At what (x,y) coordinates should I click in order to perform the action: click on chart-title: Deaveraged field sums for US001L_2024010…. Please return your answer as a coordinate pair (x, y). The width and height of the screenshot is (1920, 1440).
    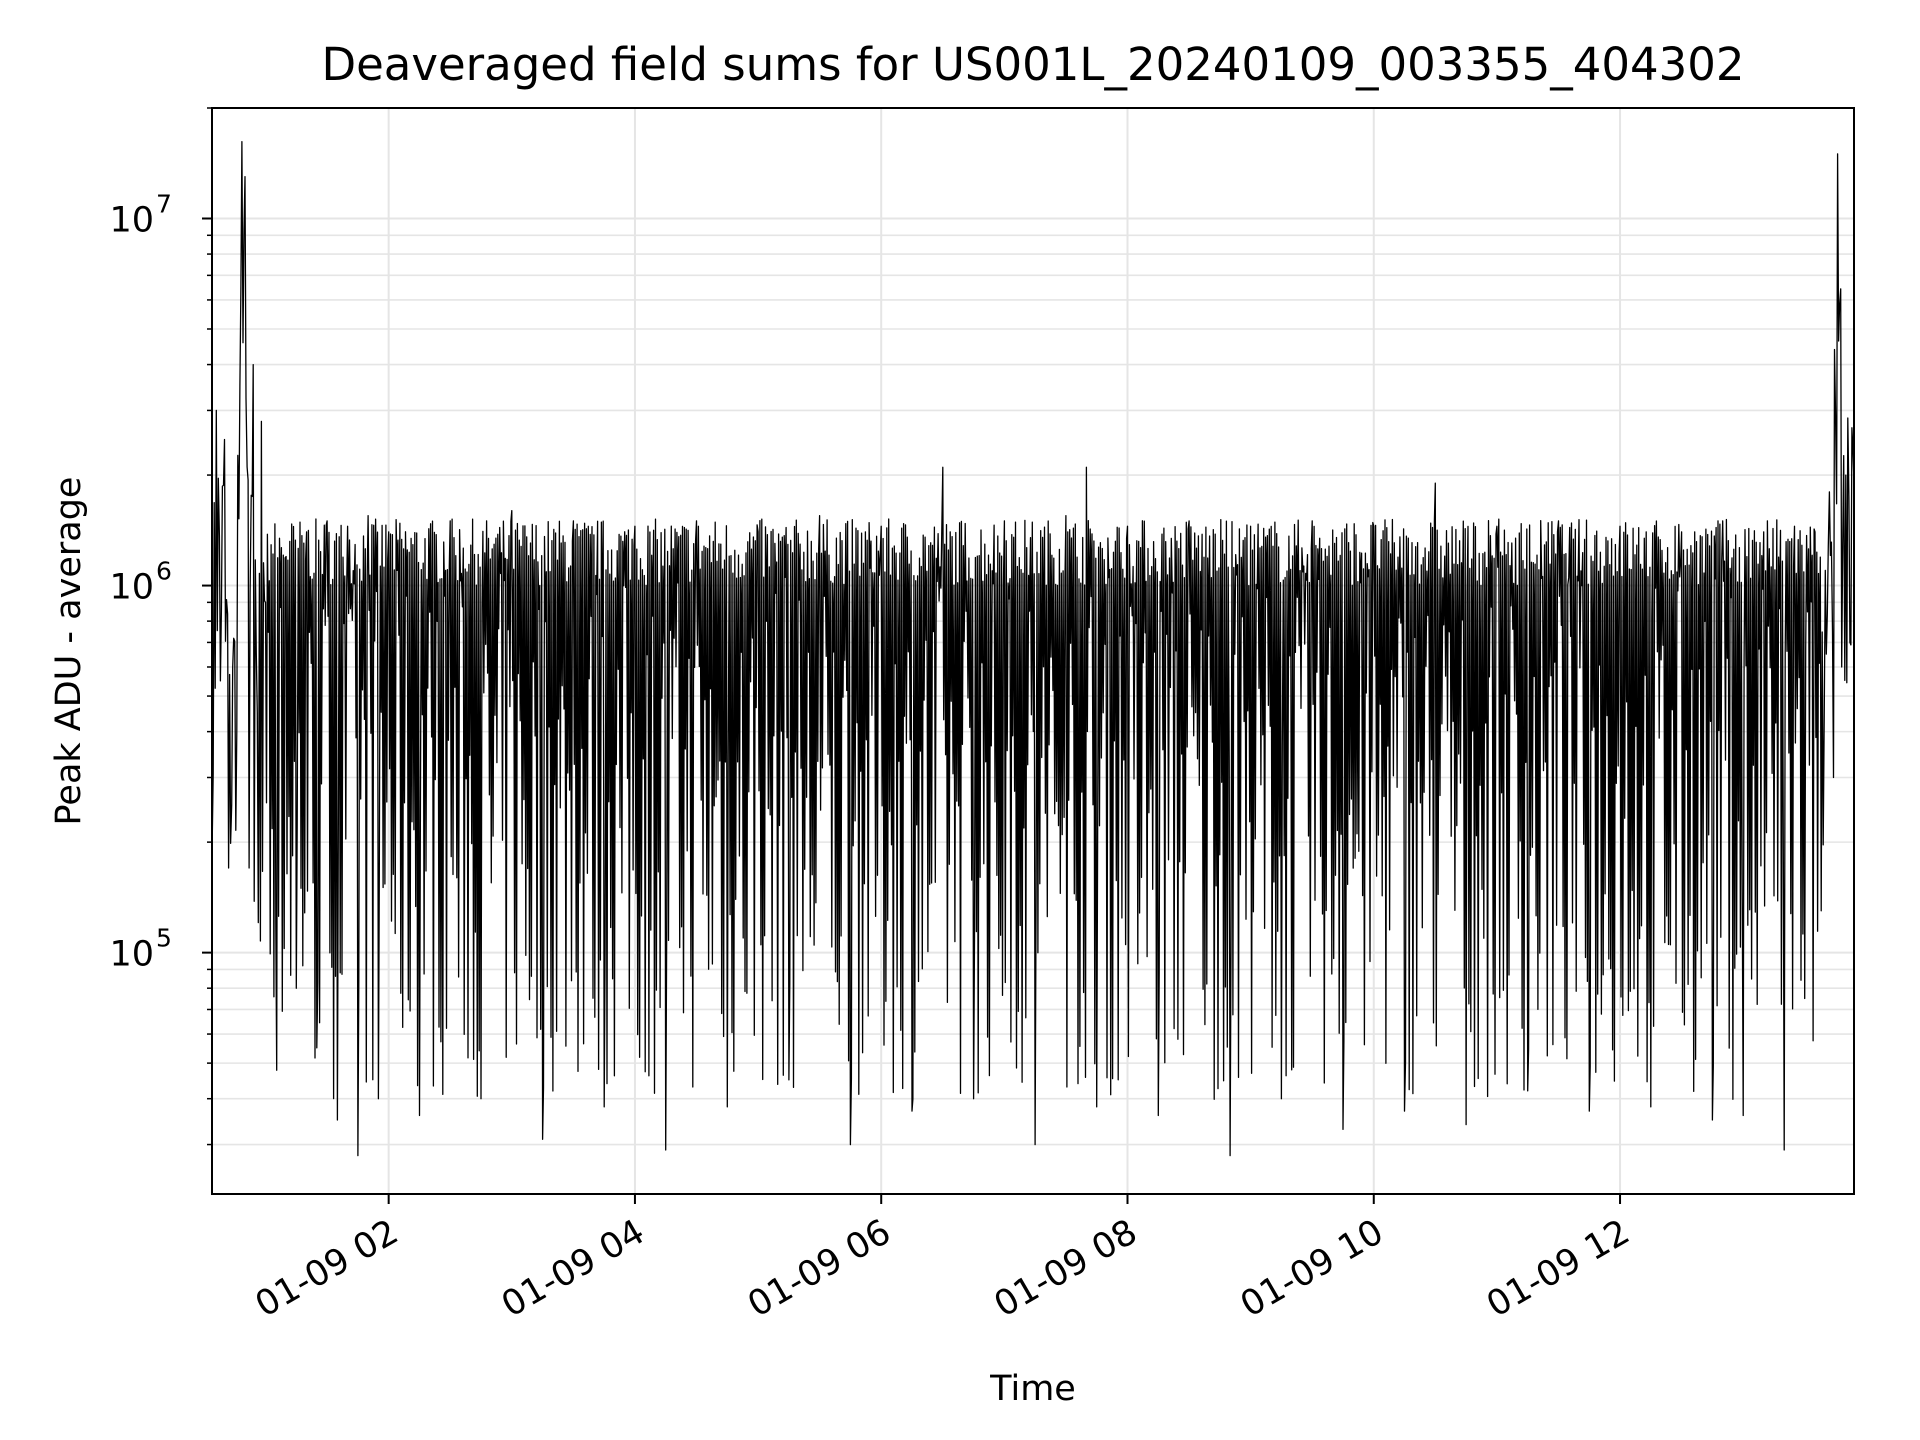
    Looking at the image, I should click on (1032, 64).